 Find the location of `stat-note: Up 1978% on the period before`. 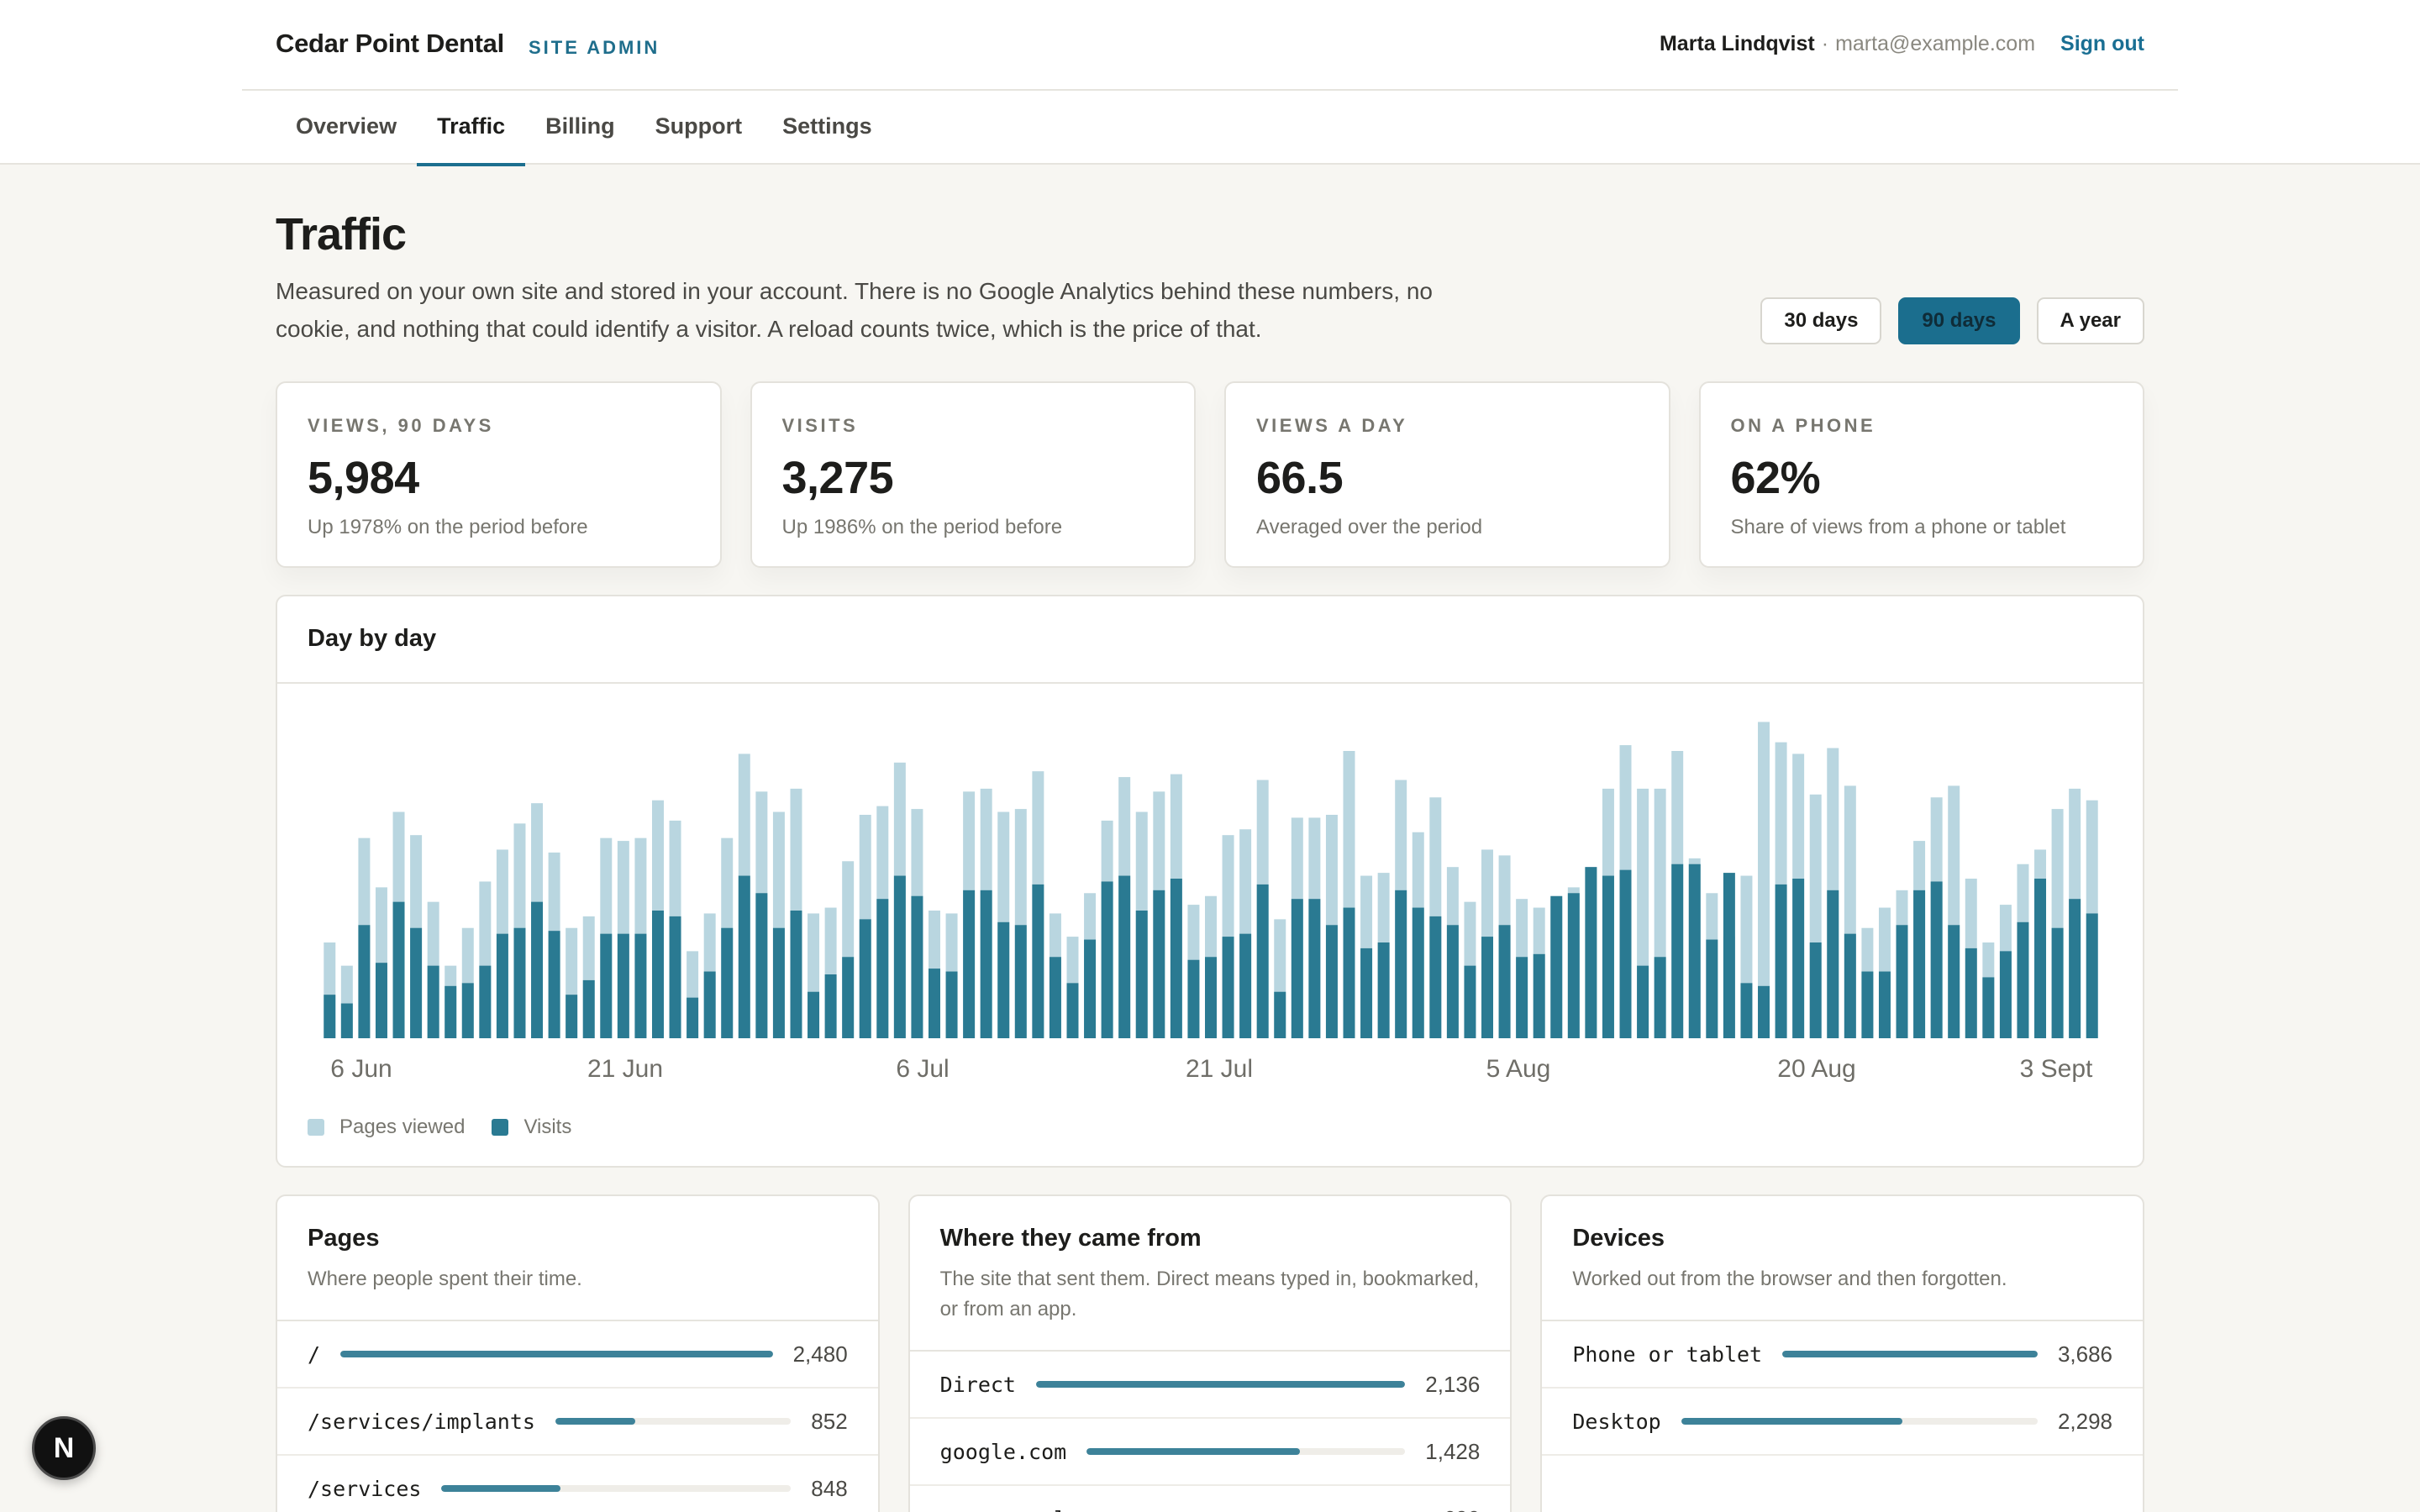

stat-note: Up 1978% on the period before is located at coordinates (448, 527).